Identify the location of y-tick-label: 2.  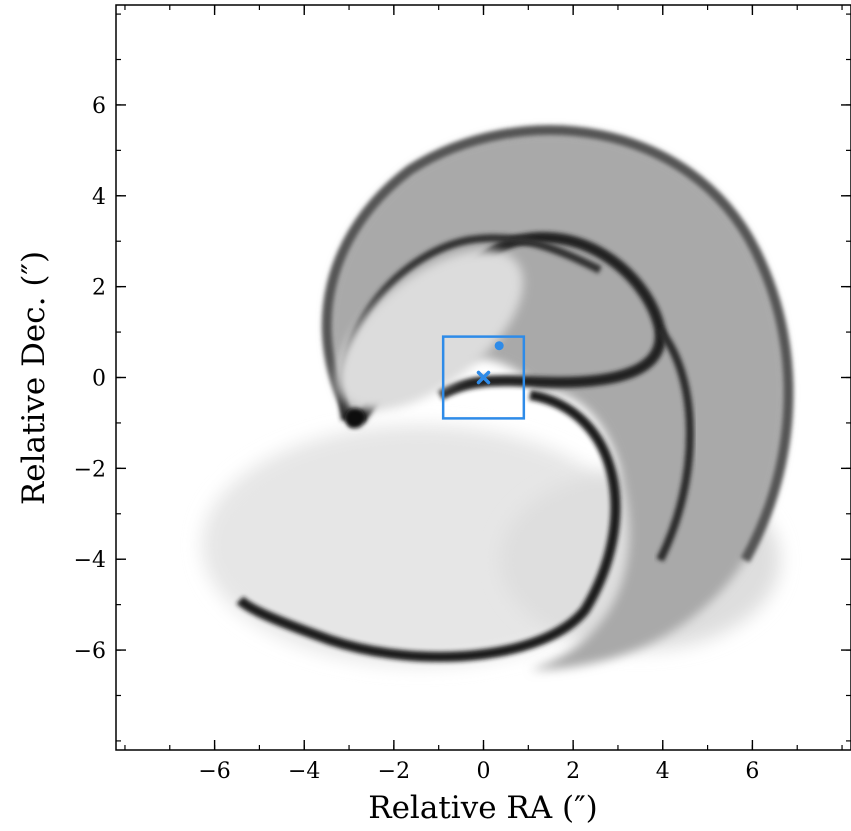
(99, 288).